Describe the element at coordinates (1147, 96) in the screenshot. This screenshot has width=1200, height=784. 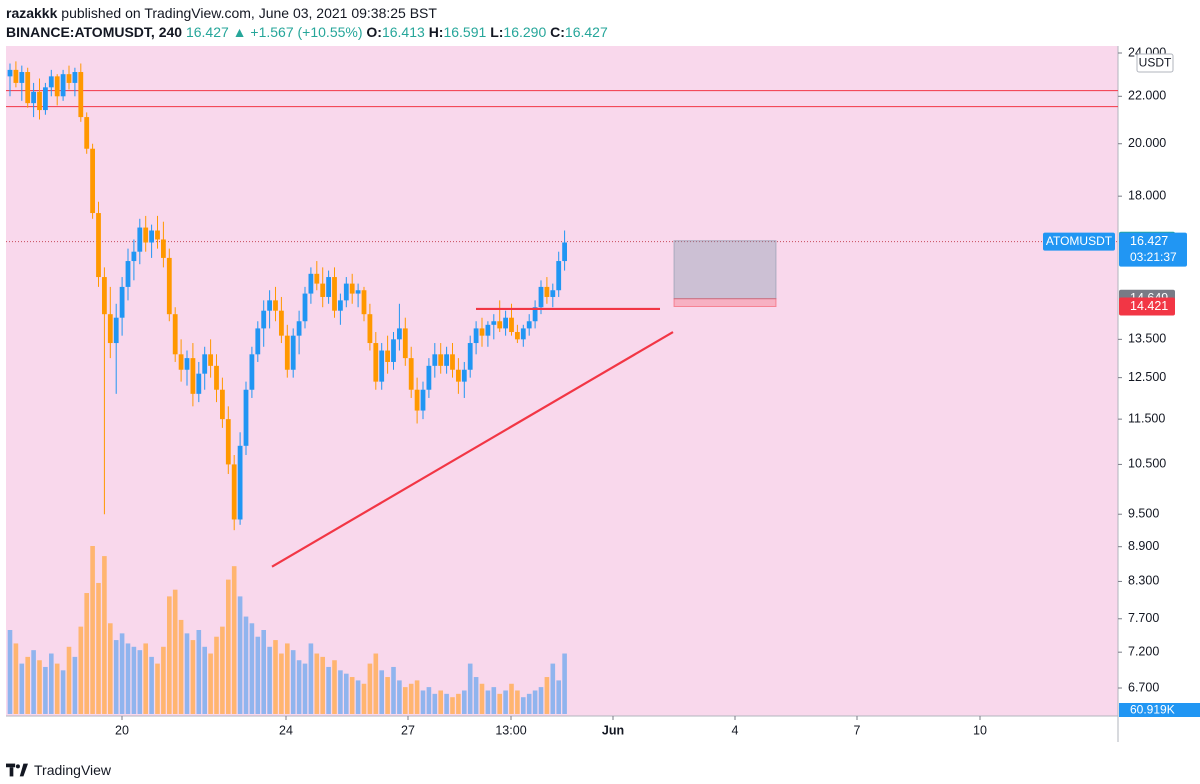
I see `price-tick-label: 22.000` at that location.